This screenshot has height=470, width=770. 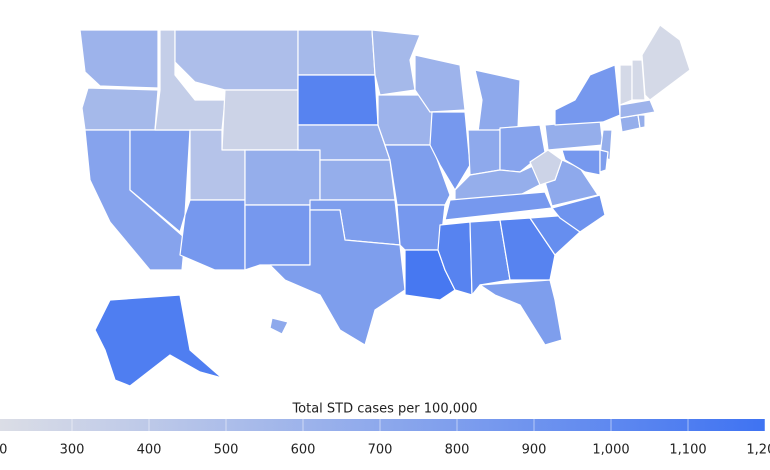 I want to click on legend-tick-label: 700, so click(x=380, y=450).